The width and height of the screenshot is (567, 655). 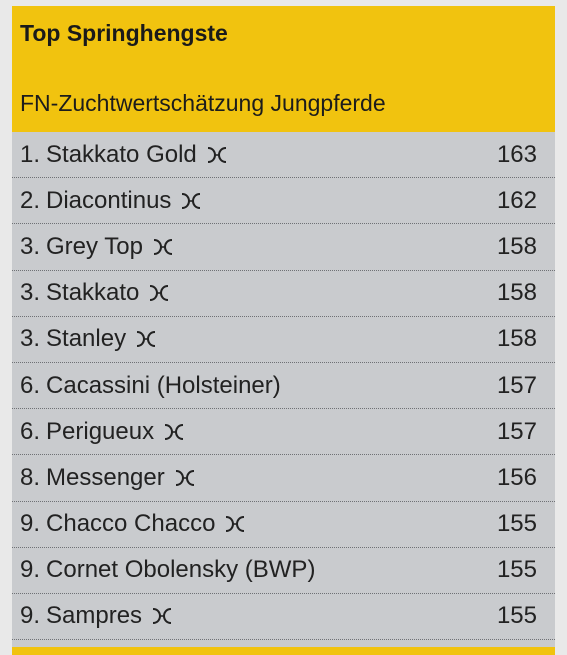 I want to click on table-row: 3. Stakkato 158, so click(x=283, y=294).